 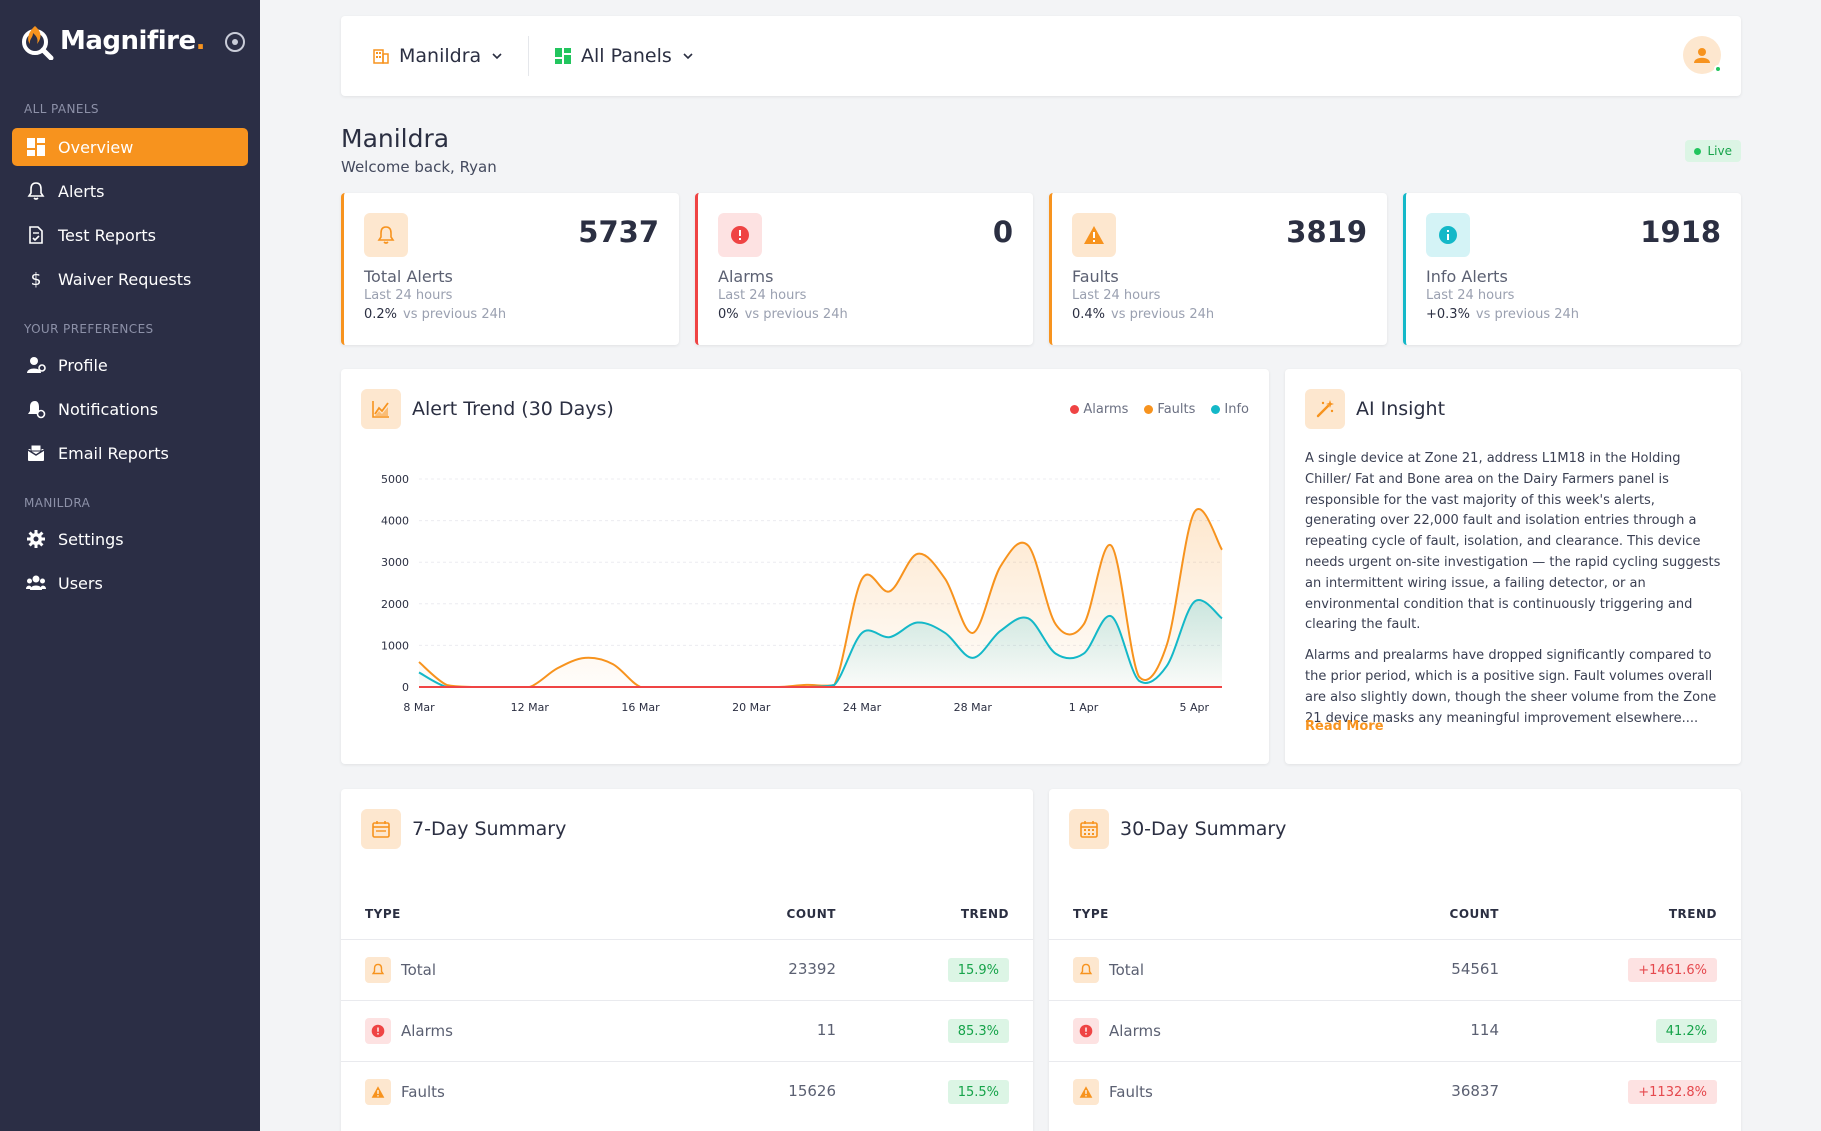 What do you see at coordinates (395, 645) in the screenshot?
I see `y-tick-label: 1000` at bounding box center [395, 645].